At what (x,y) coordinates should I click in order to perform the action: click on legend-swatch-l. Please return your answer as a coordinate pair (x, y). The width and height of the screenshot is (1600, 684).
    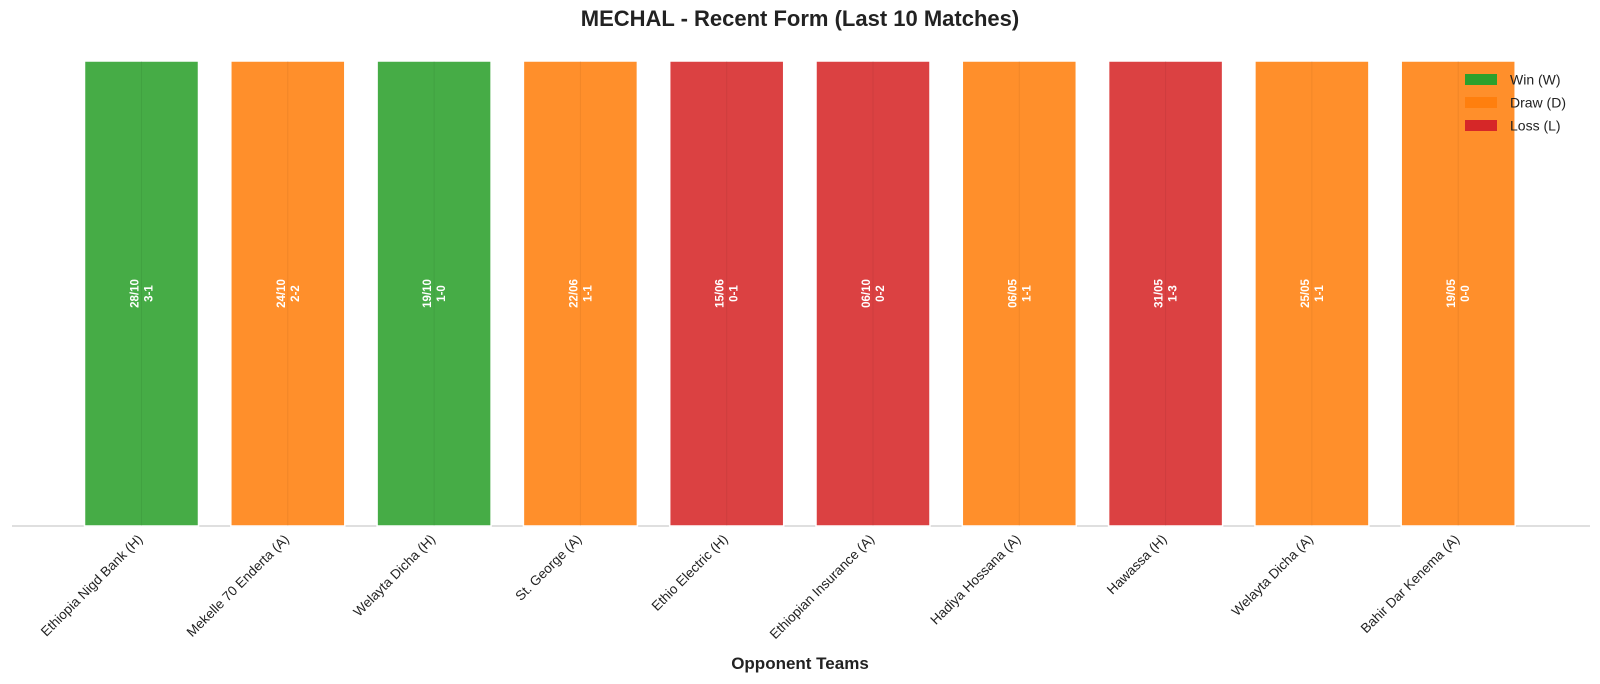
    Looking at the image, I should click on (1481, 125).